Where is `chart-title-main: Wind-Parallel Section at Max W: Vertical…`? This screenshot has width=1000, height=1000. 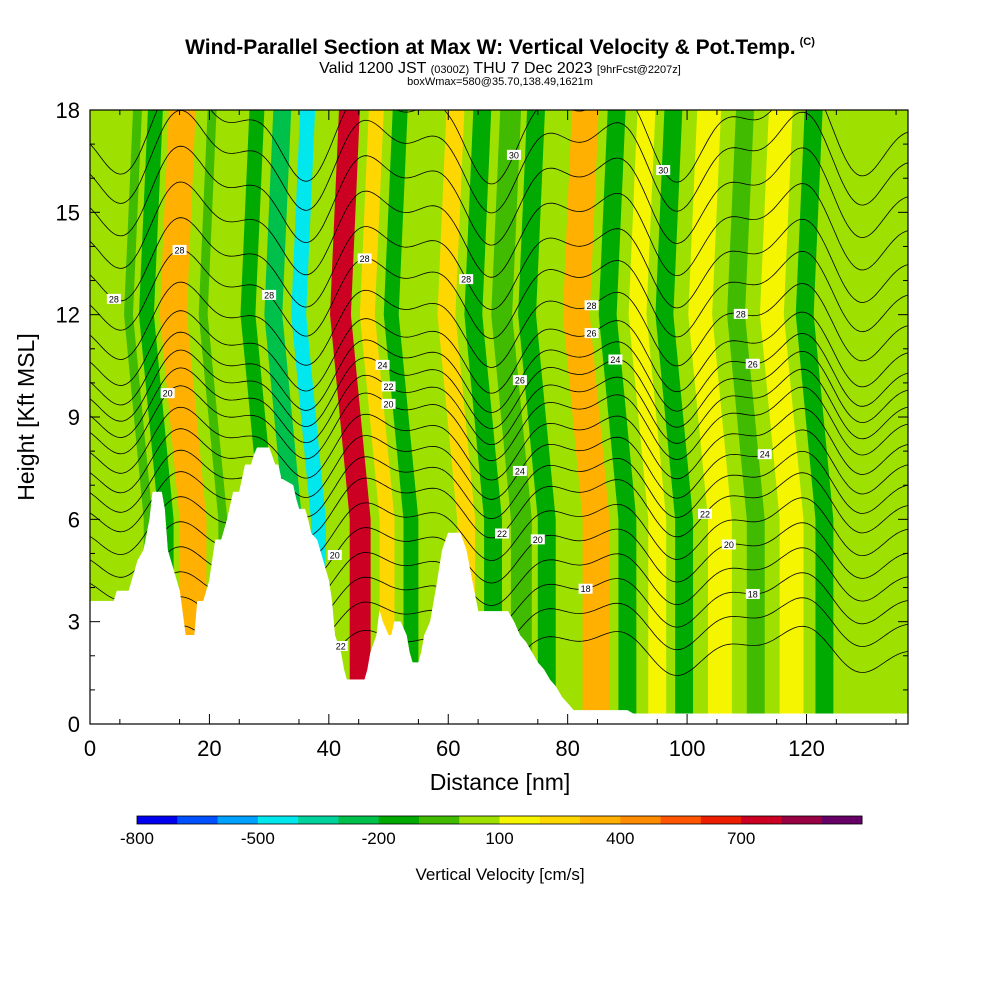
chart-title-main: Wind-Parallel Section at Max W: Vertical… is located at coordinates (490, 47).